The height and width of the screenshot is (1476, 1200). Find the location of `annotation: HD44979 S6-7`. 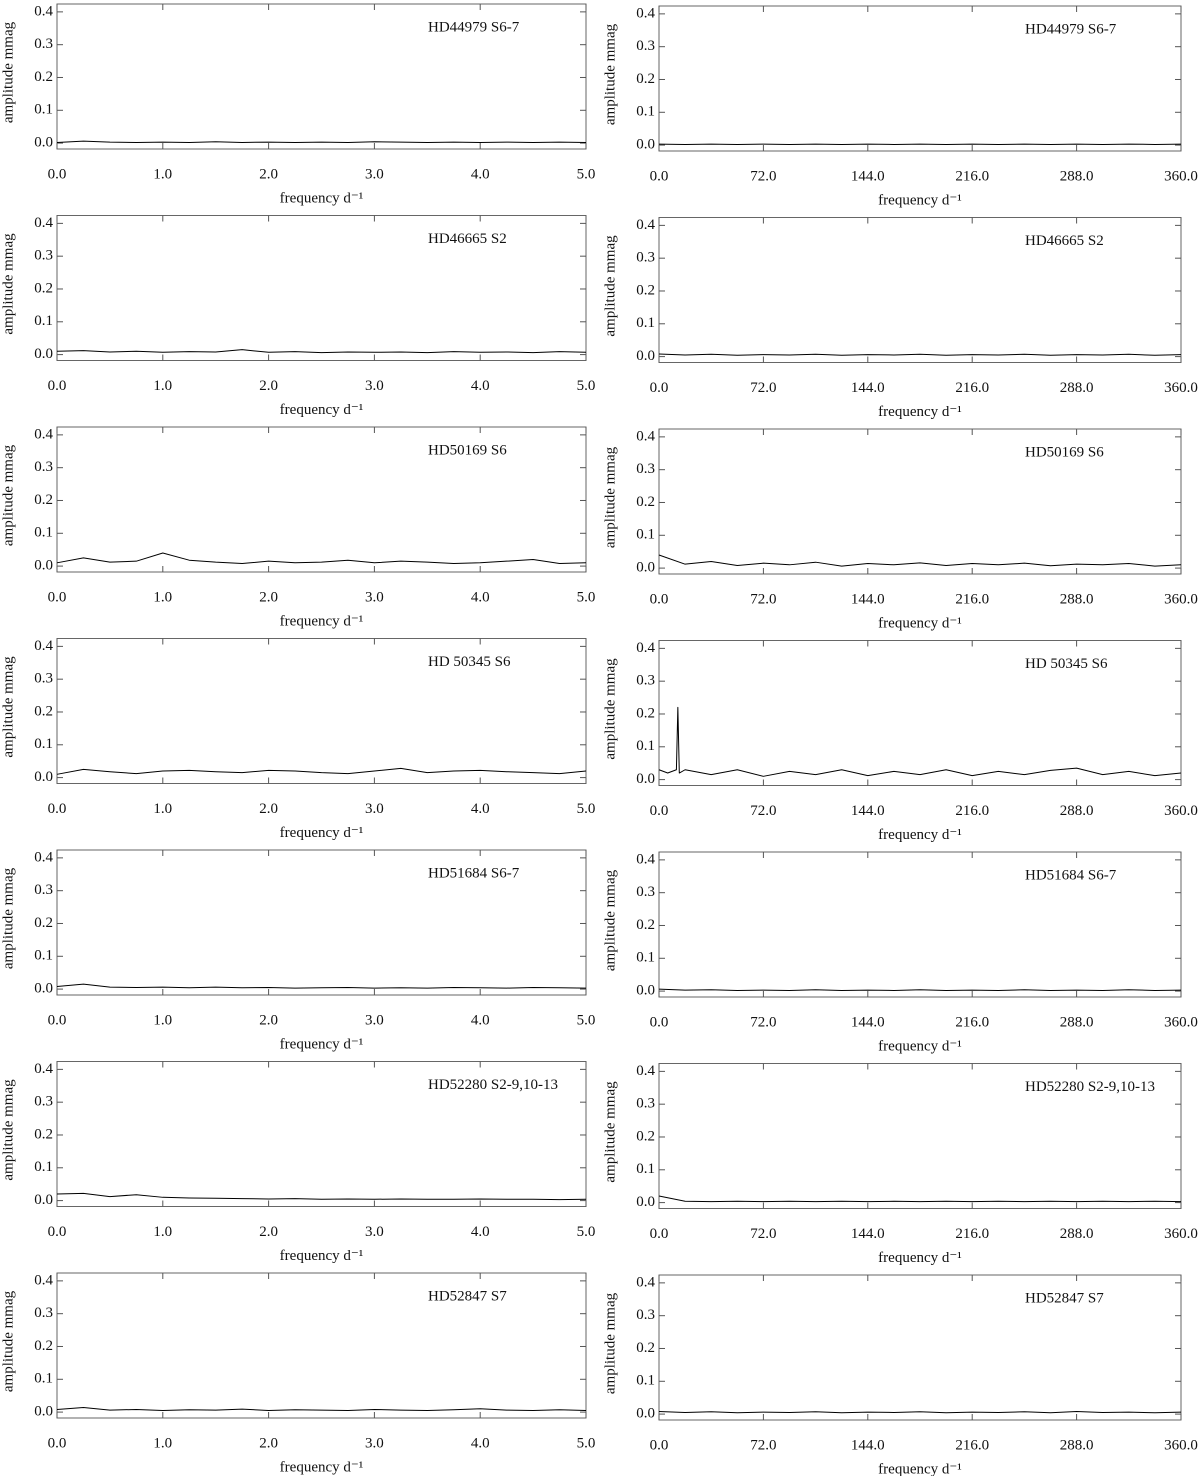

annotation: HD44979 S6-7 is located at coordinates (1071, 29).